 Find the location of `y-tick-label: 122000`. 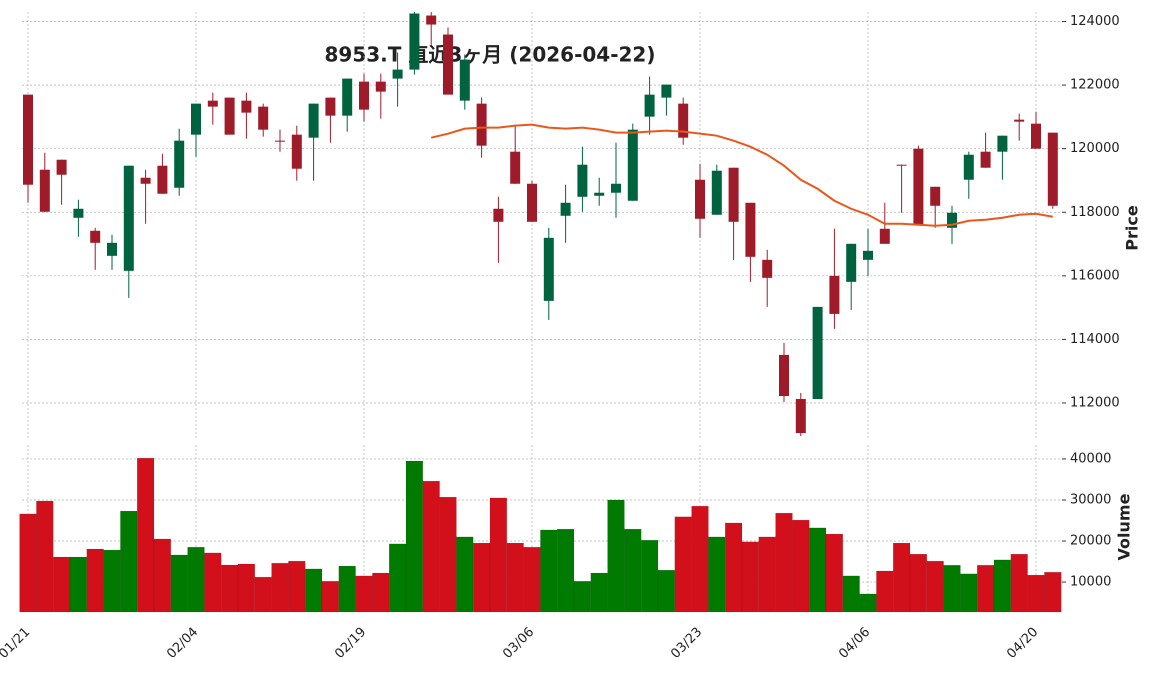

y-tick-label: 122000 is located at coordinates (1095, 85).